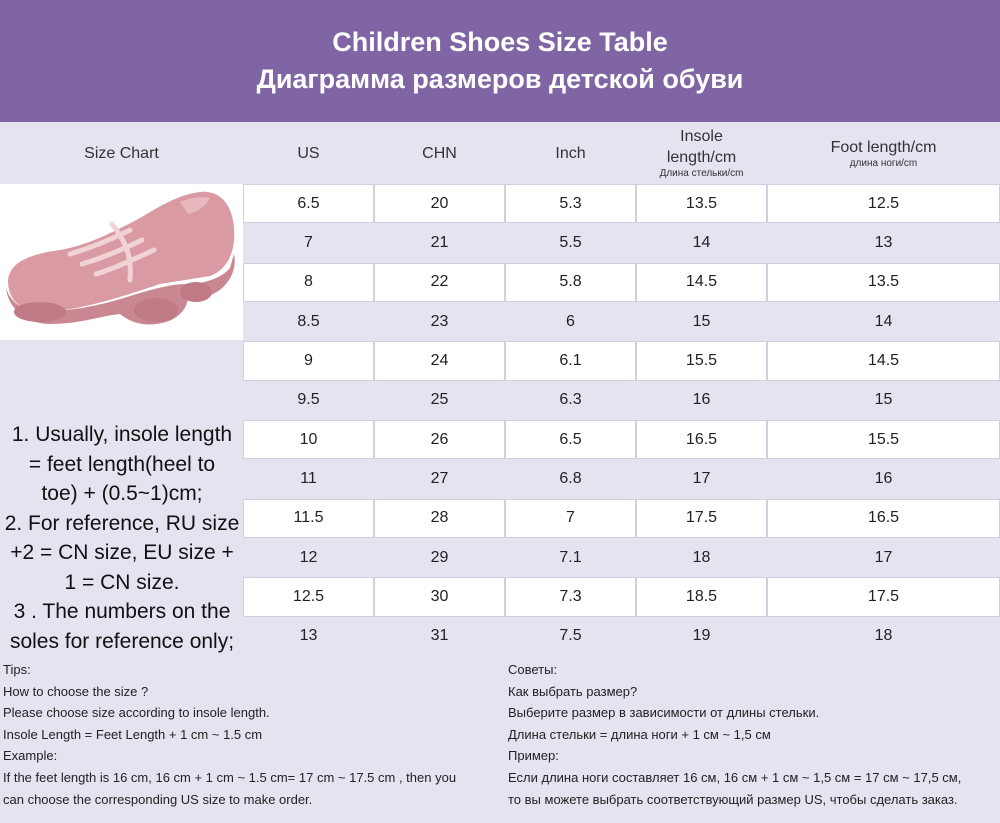 This screenshot has width=1000, height=823. Describe the element at coordinates (570, 242) in the screenshot. I see `table-cell: 5.5` at that location.